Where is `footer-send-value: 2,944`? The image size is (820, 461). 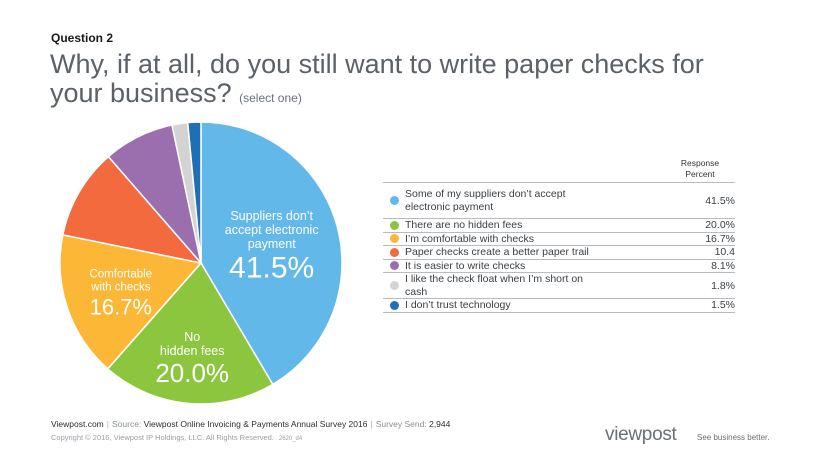
footer-send-value: 2,944 is located at coordinates (440, 424).